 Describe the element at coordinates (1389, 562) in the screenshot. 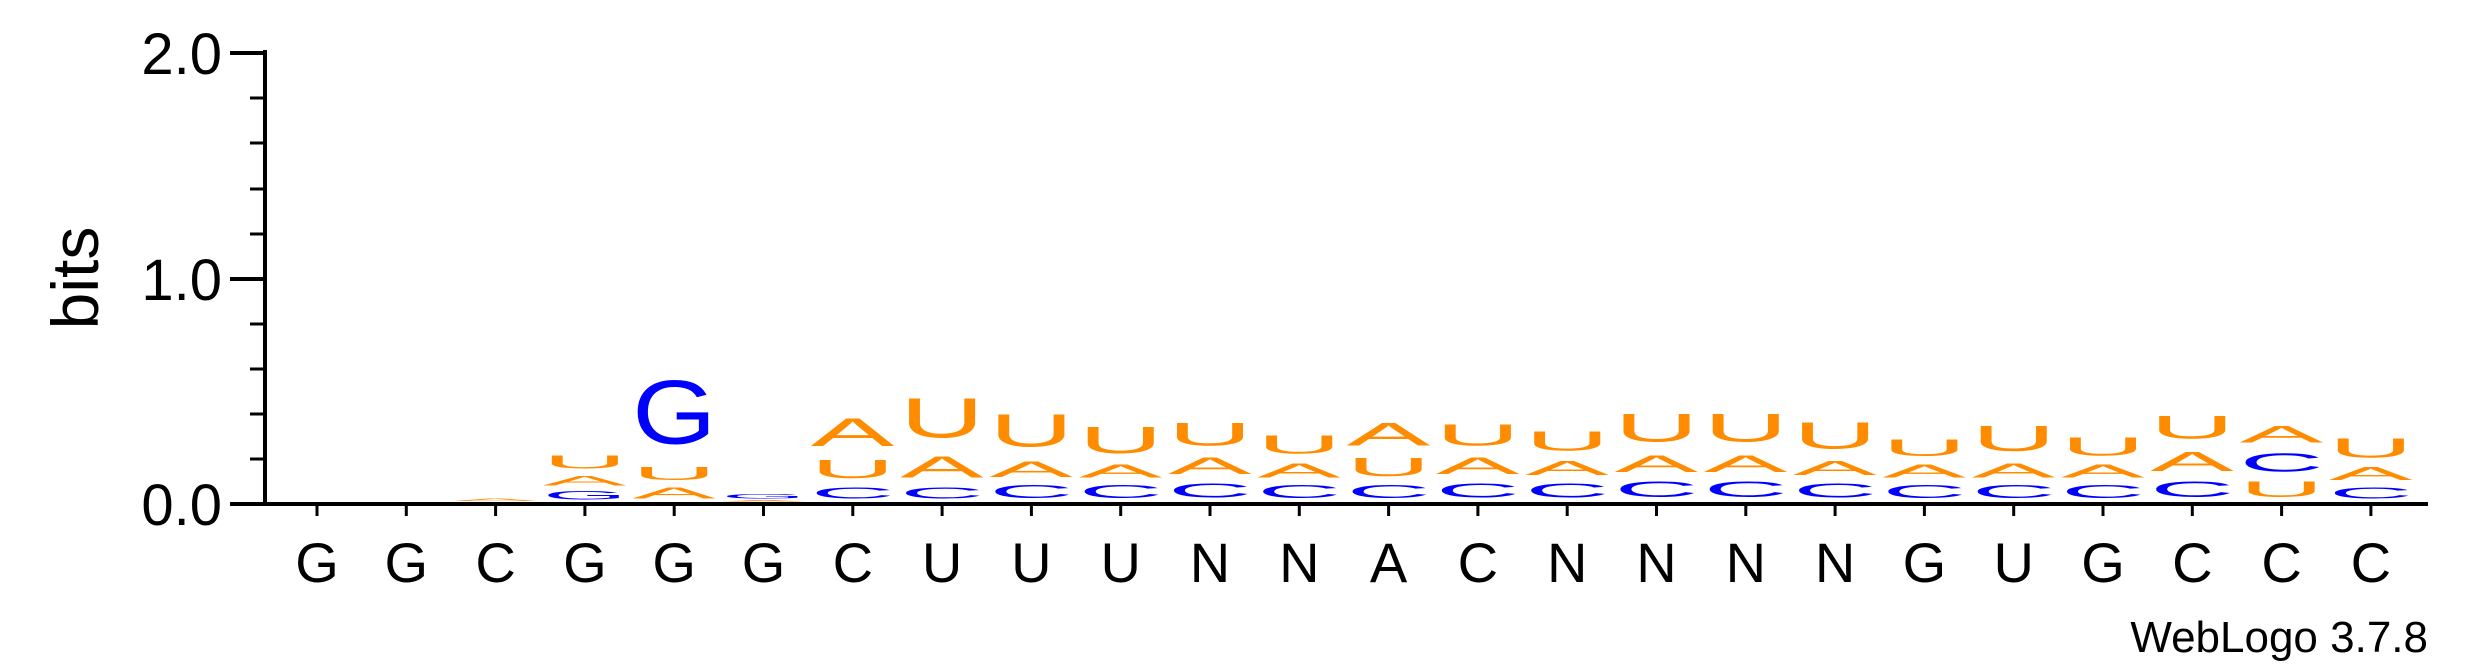

I see `x-tick-label: A` at that location.